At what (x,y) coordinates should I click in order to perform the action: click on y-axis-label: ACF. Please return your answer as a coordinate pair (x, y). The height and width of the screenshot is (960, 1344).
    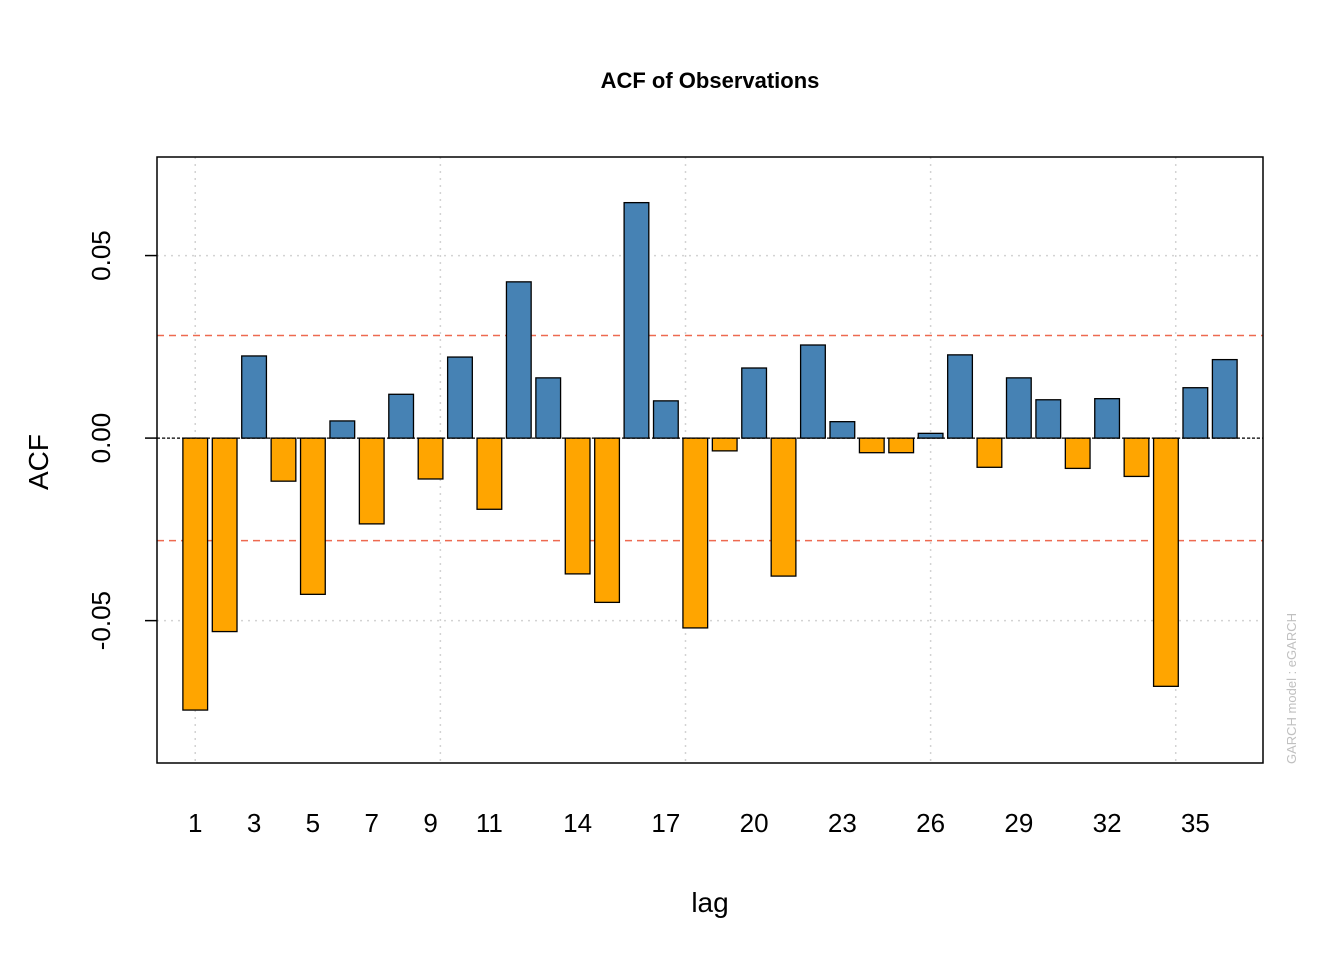
    Looking at the image, I should click on (38, 462).